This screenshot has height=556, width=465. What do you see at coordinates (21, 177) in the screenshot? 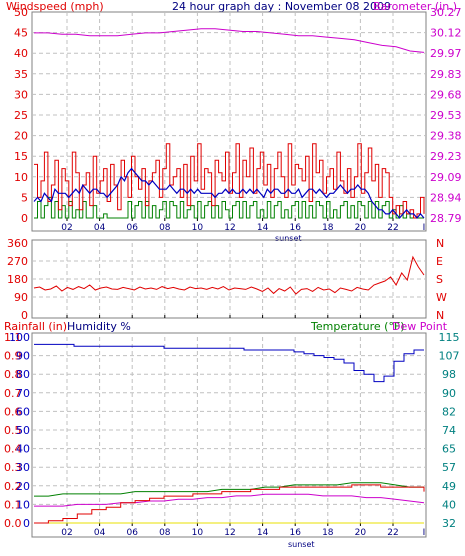
I see `wind-y-tick-label: 10` at bounding box center [21, 177].